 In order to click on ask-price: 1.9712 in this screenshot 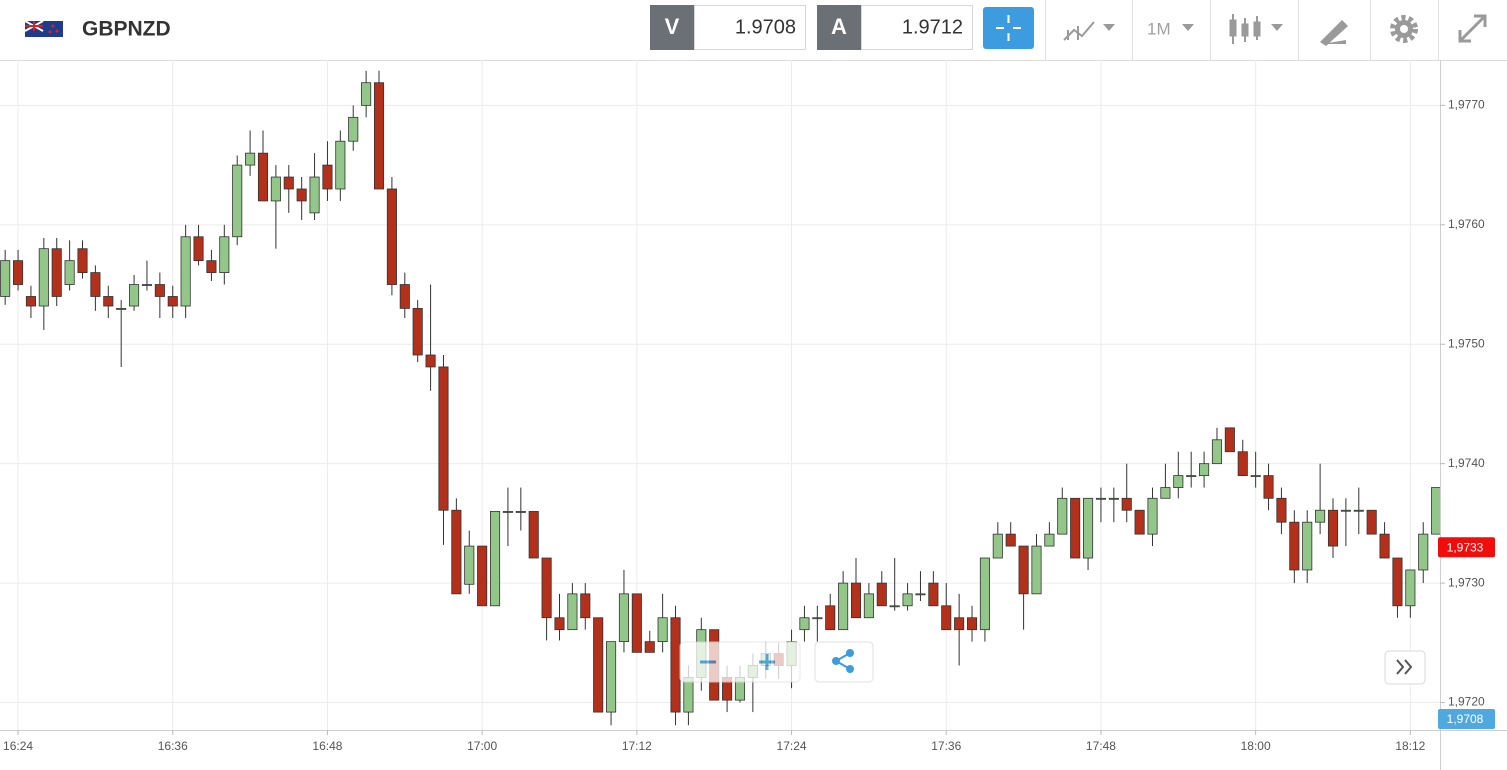, I will do `click(932, 27)`.